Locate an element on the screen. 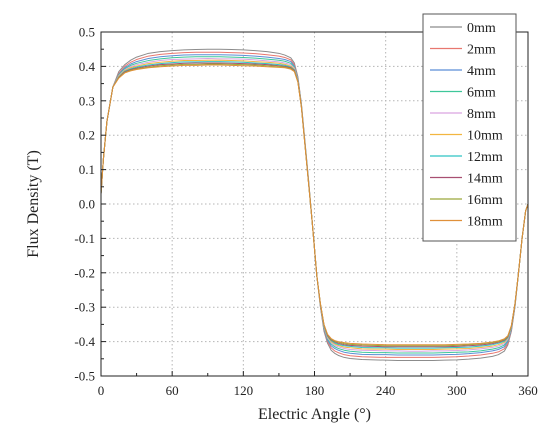 The image size is (550, 442). y-axis-title: Flux Density (T) is located at coordinates (33, 204).